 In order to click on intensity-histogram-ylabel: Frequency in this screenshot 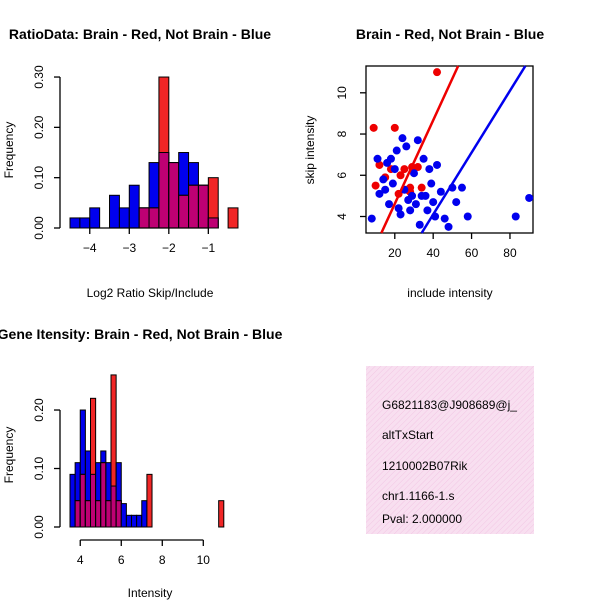, I will do `click(9, 455)`.